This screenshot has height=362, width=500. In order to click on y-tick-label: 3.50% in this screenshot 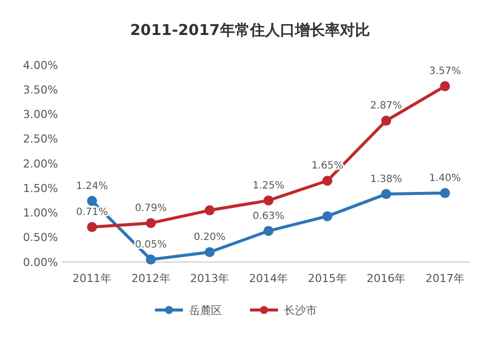, I will do `click(40, 89)`.